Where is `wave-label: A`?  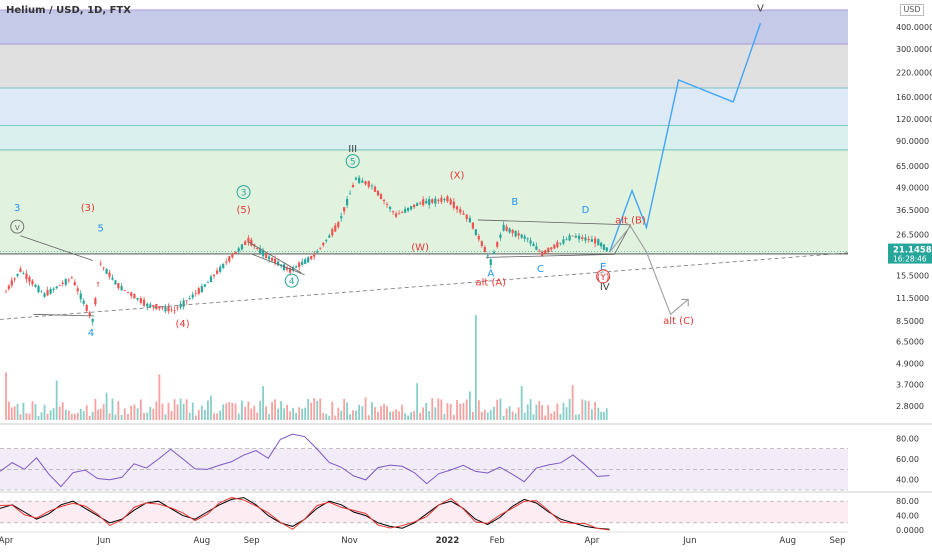 wave-label: A is located at coordinates (490, 273).